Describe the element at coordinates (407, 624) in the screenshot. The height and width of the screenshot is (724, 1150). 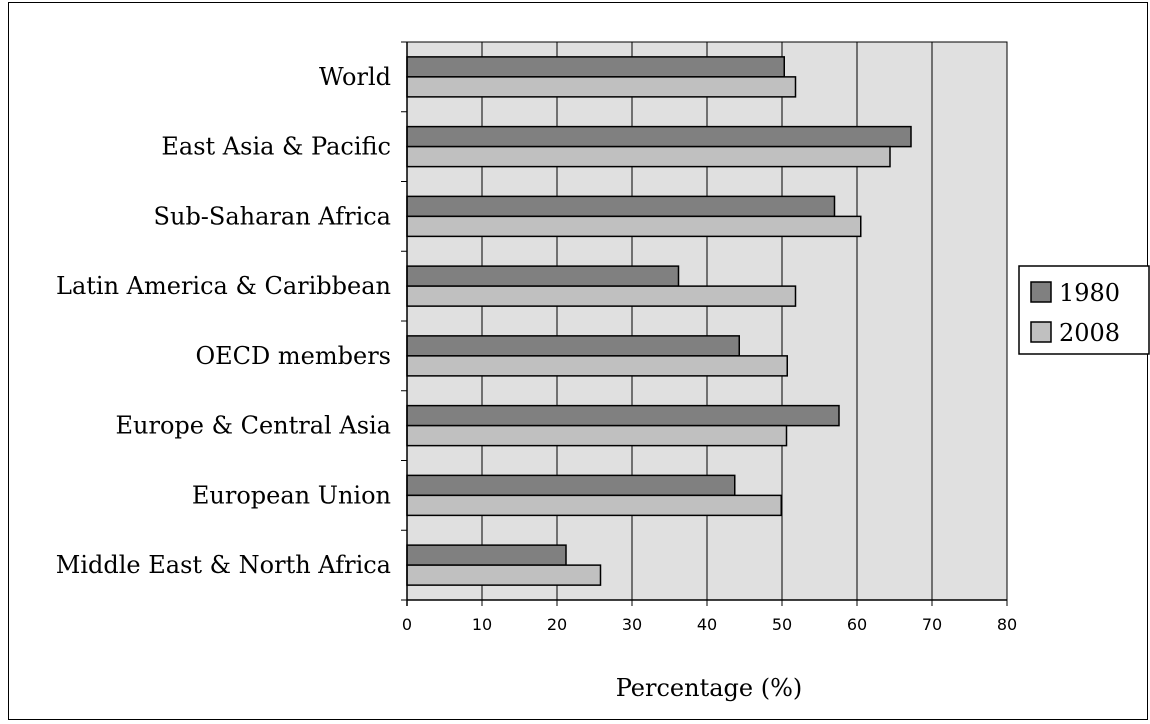
I see `x-tick-label-0: 0` at that location.